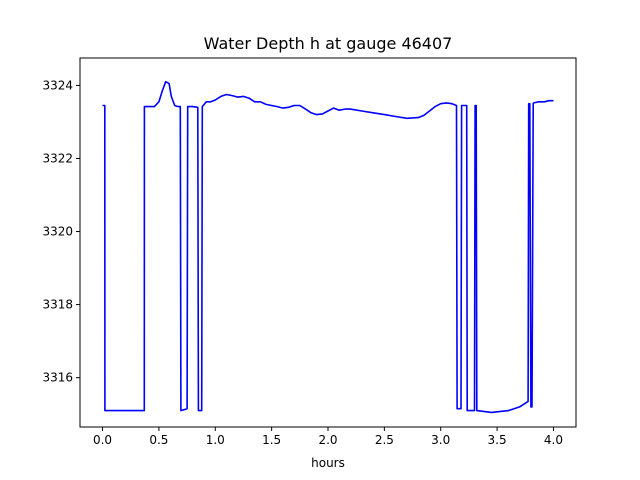 This screenshot has height=480, width=640. Describe the element at coordinates (57, 232) in the screenshot. I see `y-tick-label: 3320` at that location.